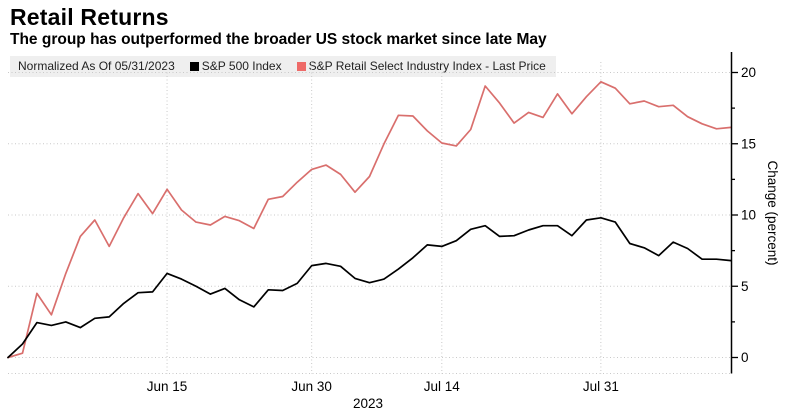  What do you see at coordinates (89, 17) in the screenshot?
I see `chart-title: Retail Returns` at bounding box center [89, 17].